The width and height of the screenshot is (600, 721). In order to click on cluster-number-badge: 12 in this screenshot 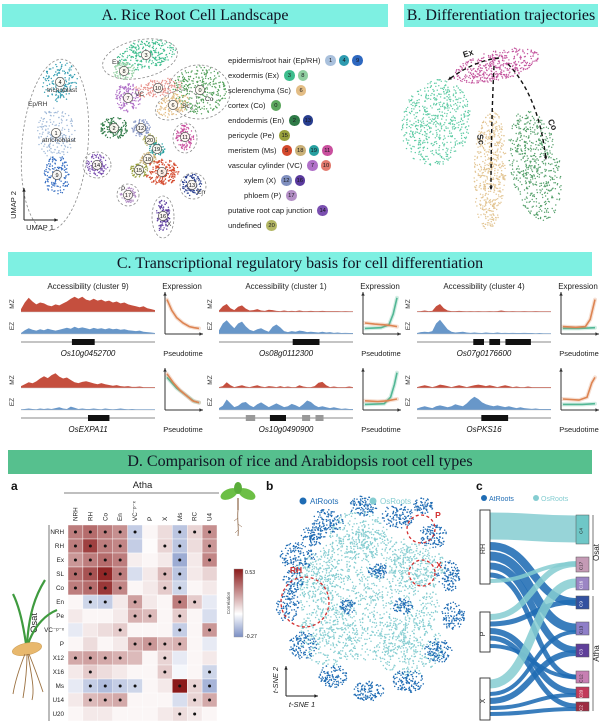, I will do `click(286, 180)`.